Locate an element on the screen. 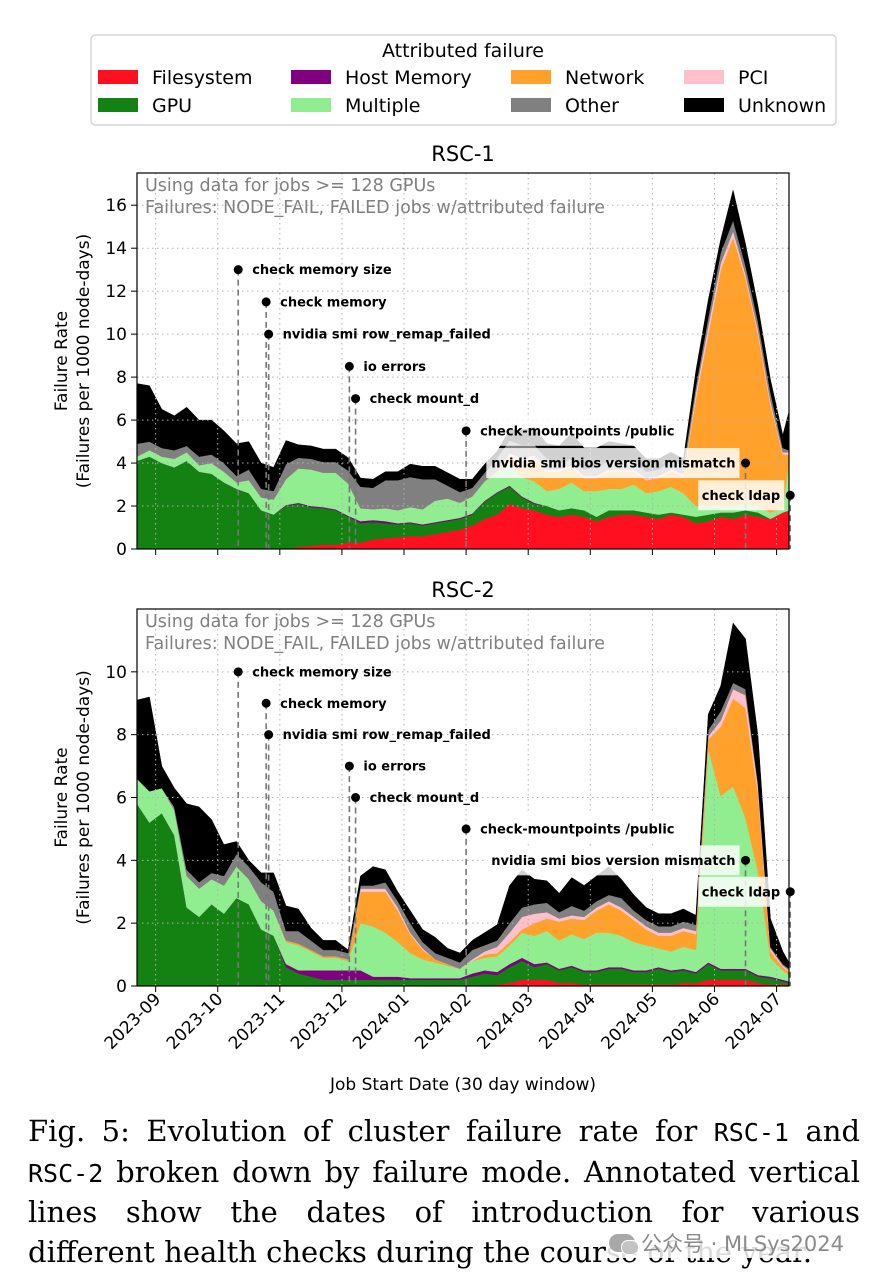 This screenshot has width=872, height=1276. legend-swatch-multiple is located at coordinates (311, 105).